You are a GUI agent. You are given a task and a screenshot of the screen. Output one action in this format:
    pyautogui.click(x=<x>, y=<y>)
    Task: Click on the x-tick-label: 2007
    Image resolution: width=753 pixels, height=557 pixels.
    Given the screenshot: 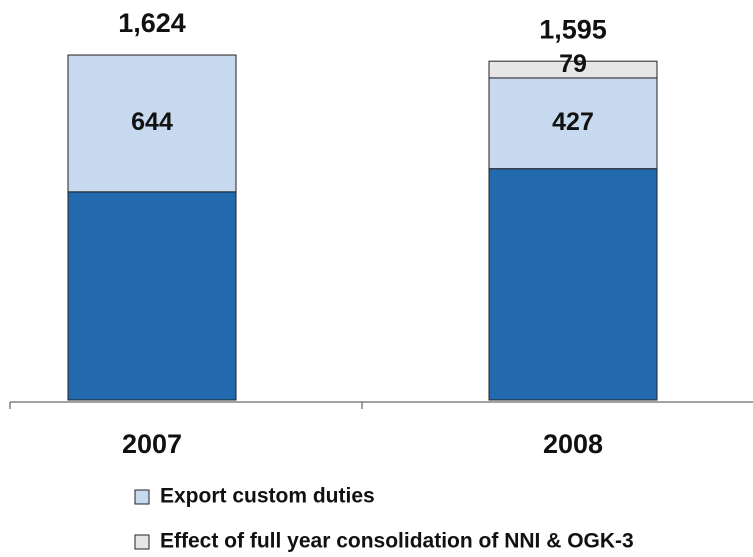 What is the action you would take?
    pyautogui.click(x=152, y=444)
    